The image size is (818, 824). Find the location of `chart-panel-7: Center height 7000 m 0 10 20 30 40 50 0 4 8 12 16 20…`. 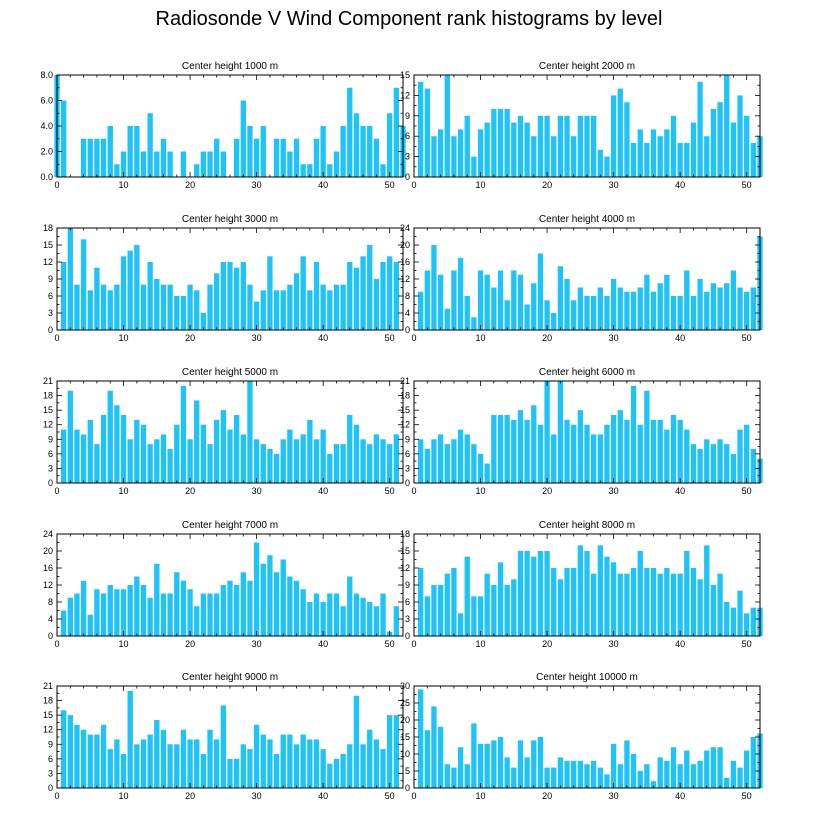

chart-panel-7: Center height 7000 m 0 10 20 30 40 50 0 4 8 12 16 20… is located at coordinates (223, 584).